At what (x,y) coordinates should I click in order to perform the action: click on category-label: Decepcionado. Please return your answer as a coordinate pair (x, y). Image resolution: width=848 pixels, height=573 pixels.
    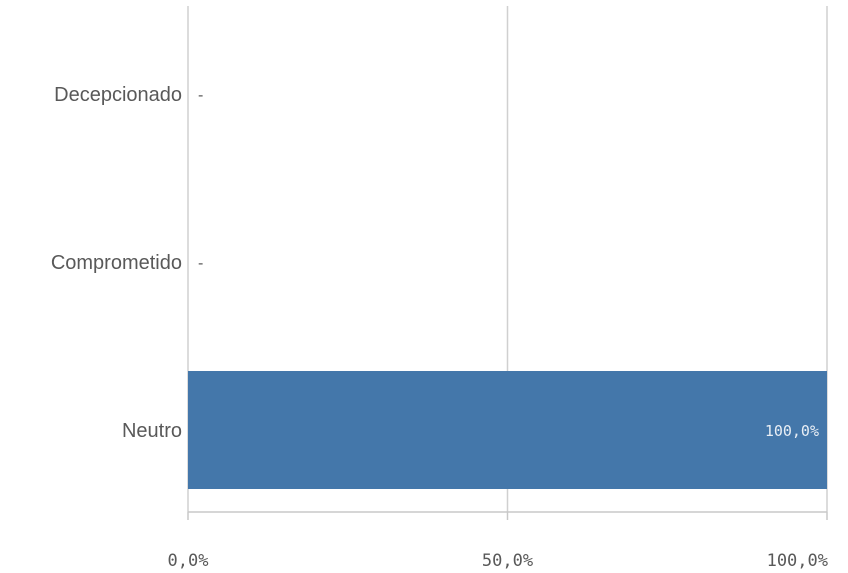
    Looking at the image, I should click on (118, 95).